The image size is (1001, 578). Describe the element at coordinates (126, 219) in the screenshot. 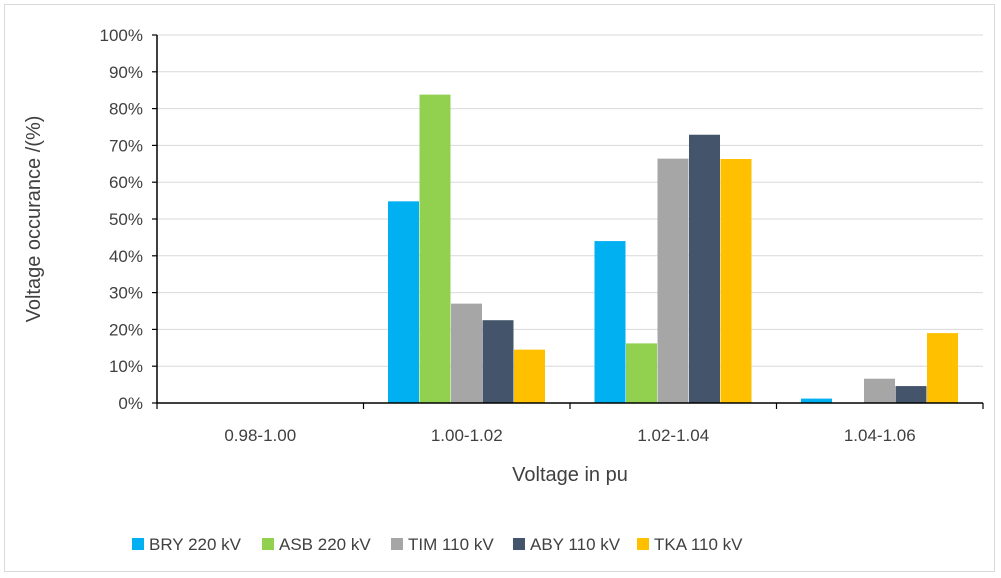

I see `y-tick-label: 50%` at that location.